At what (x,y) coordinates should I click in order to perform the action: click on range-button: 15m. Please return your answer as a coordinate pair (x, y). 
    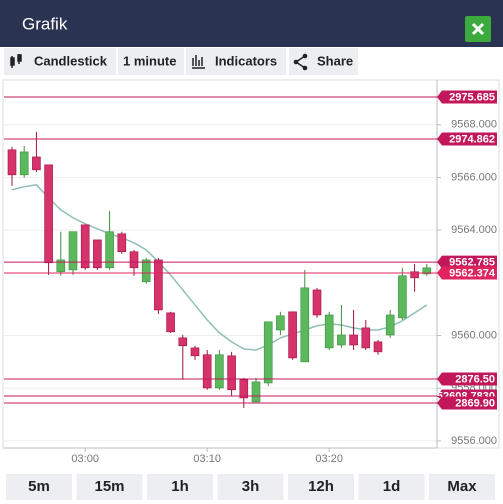
    Looking at the image, I should click on (109, 487).